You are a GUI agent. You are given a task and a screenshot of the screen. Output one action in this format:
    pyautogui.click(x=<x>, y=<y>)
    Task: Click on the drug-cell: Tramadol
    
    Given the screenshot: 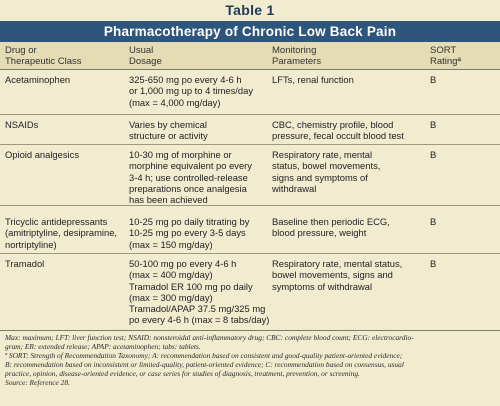 What is the action you would take?
    pyautogui.click(x=25, y=263)
    